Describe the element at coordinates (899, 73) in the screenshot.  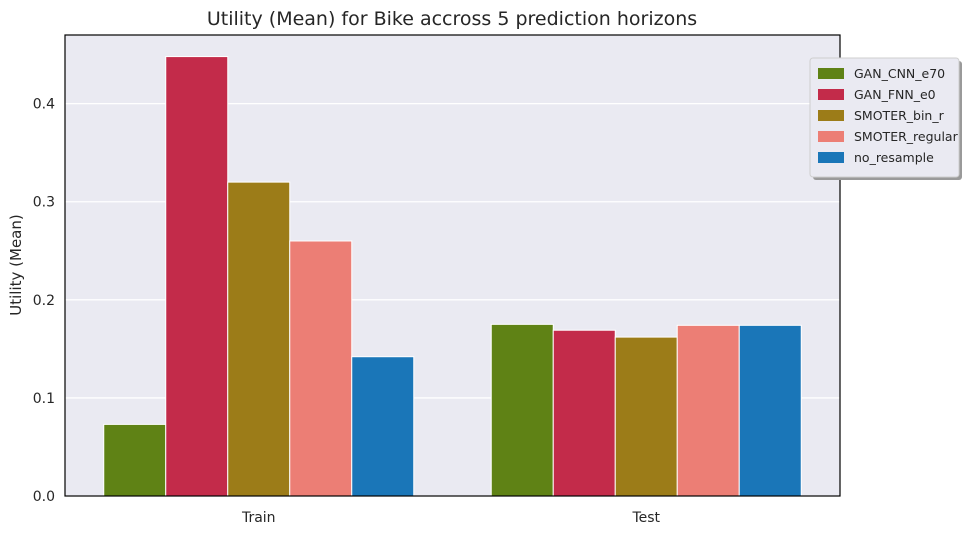
I see `legend-label: GAN_CNN_e70` at that location.